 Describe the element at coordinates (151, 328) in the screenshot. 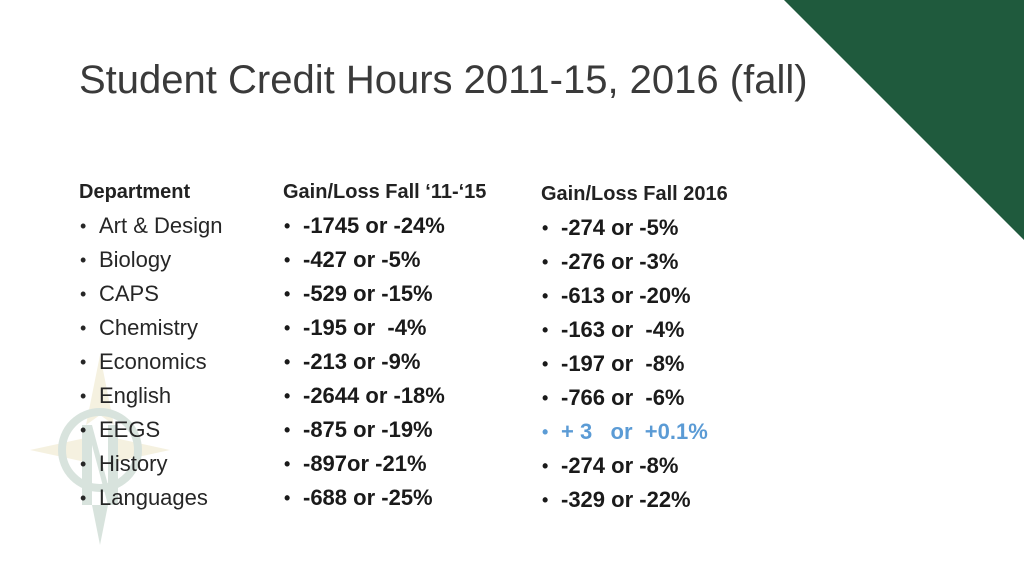

I see `list-item: • Chemistry` at that location.